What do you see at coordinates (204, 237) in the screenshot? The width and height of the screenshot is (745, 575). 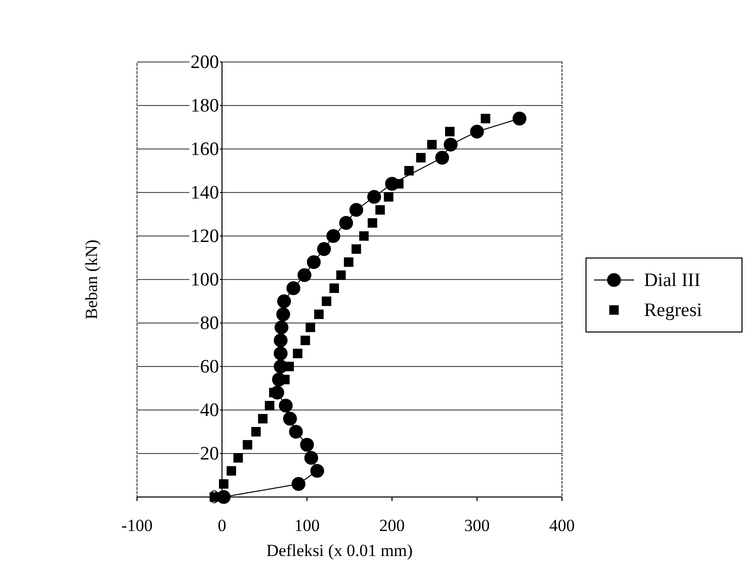 I see `y-tick-label: 120` at bounding box center [204, 237].